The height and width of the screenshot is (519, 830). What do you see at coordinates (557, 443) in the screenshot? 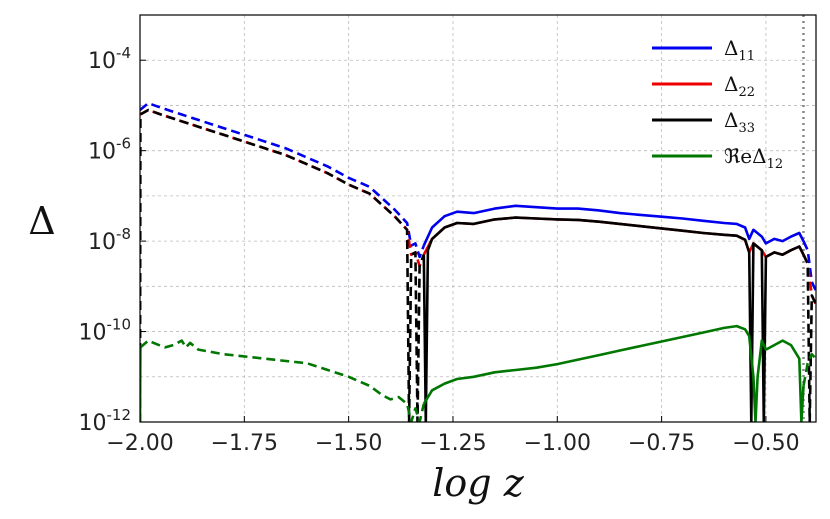
I see `x-tick-label: −1.00` at bounding box center [557, 443].